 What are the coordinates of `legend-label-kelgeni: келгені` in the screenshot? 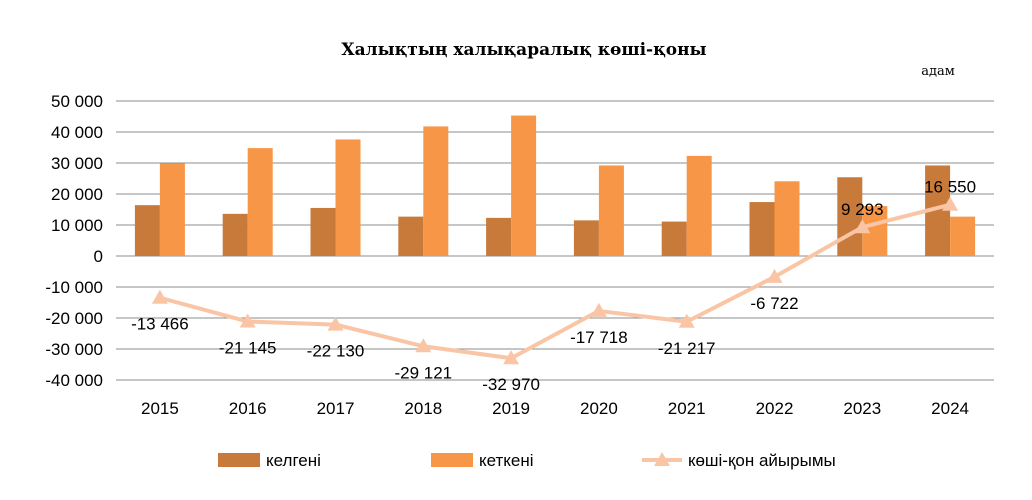 It's located at (293, 460).